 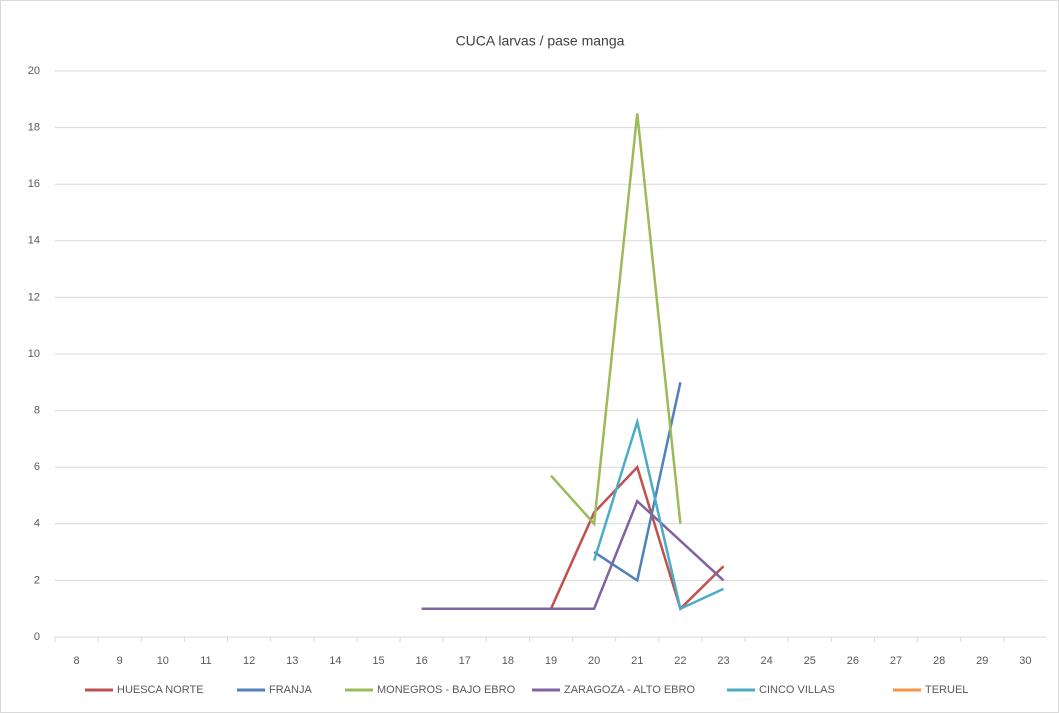 I want to click on y-tick-label: 20, so click(x=34, y=71).